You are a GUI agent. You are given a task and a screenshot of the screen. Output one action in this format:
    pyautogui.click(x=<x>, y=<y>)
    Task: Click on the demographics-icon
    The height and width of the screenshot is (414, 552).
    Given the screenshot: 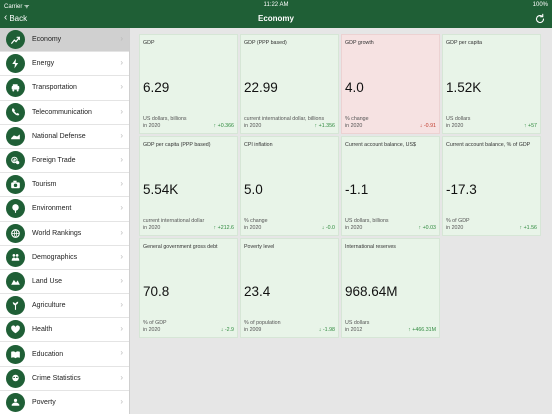 What is the action you would take?
    pyautogui.click(x=15, y=257)
    